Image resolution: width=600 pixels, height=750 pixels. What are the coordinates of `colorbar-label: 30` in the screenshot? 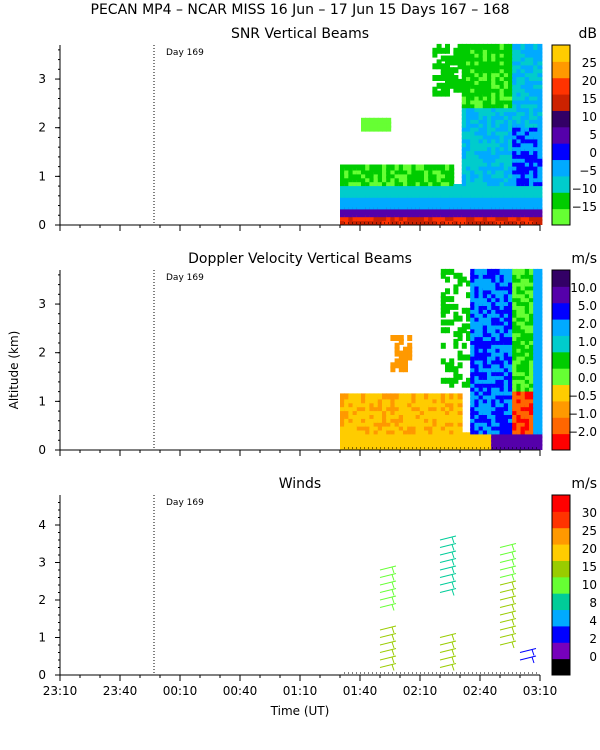 It's located at (589, 513).